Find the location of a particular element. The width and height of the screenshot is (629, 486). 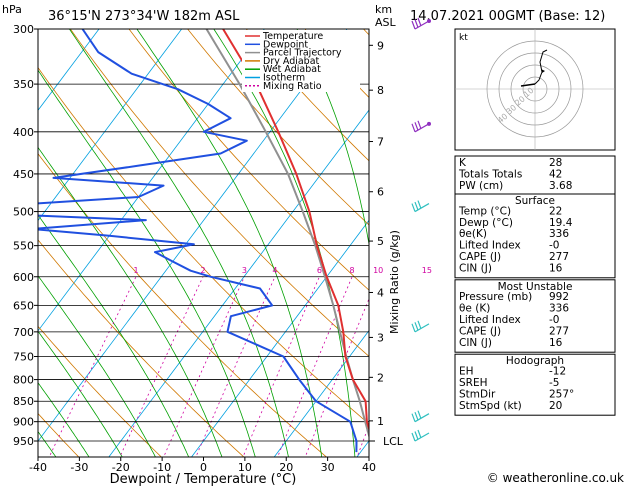

pressure-tick-label: 450 is located at coordinates (23, 174).